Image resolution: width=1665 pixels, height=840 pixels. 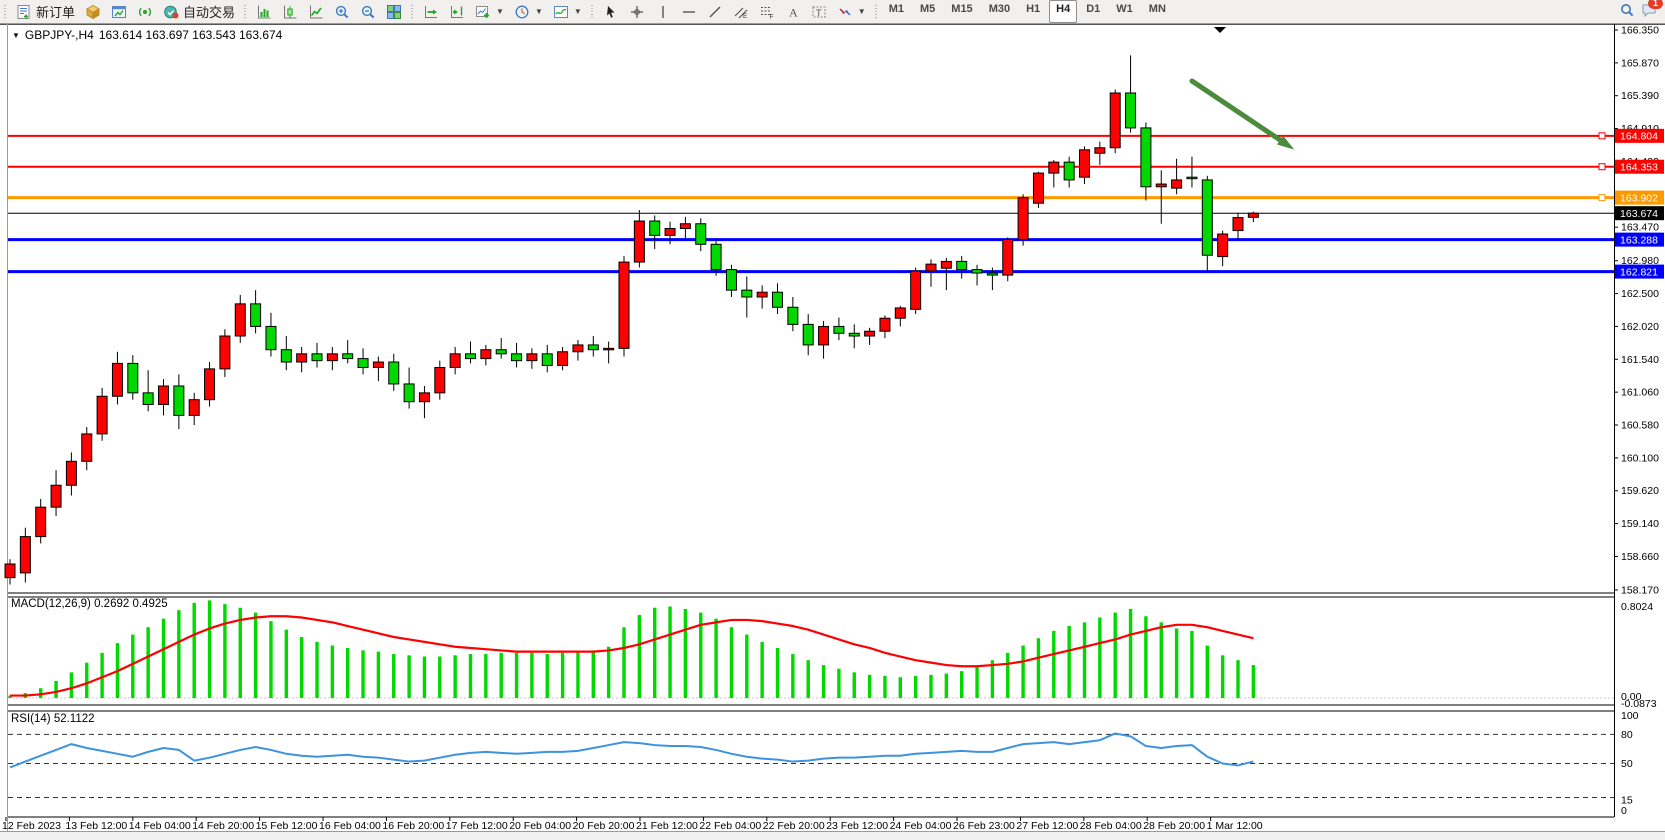 I want to click on cursor-button, so click(x=611, y=11).